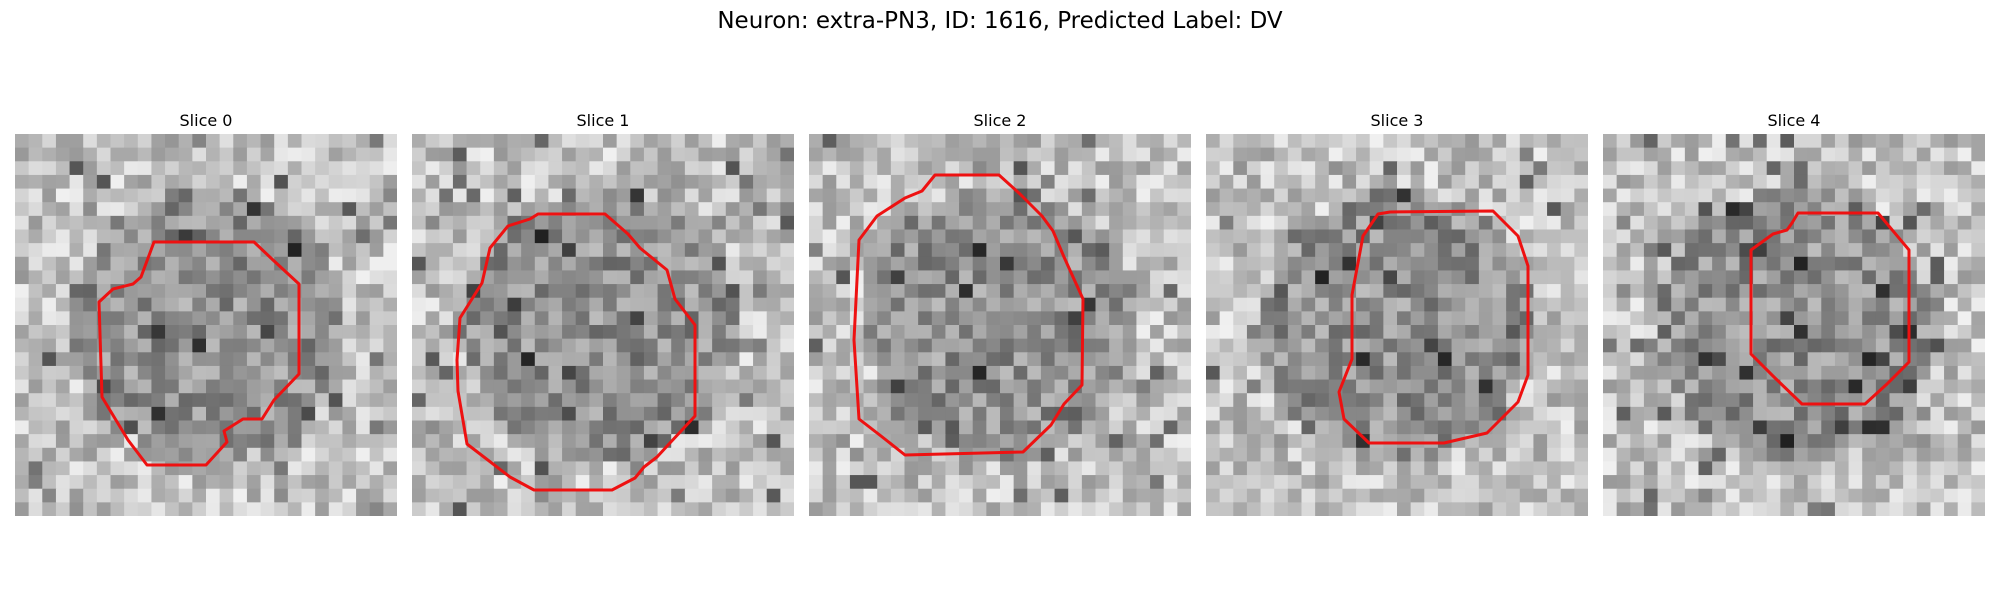 Image resolution: width=2000 pixels, height=600 pixels. I want to click on slice-panel-1: Slice 1, so click(603, 313).